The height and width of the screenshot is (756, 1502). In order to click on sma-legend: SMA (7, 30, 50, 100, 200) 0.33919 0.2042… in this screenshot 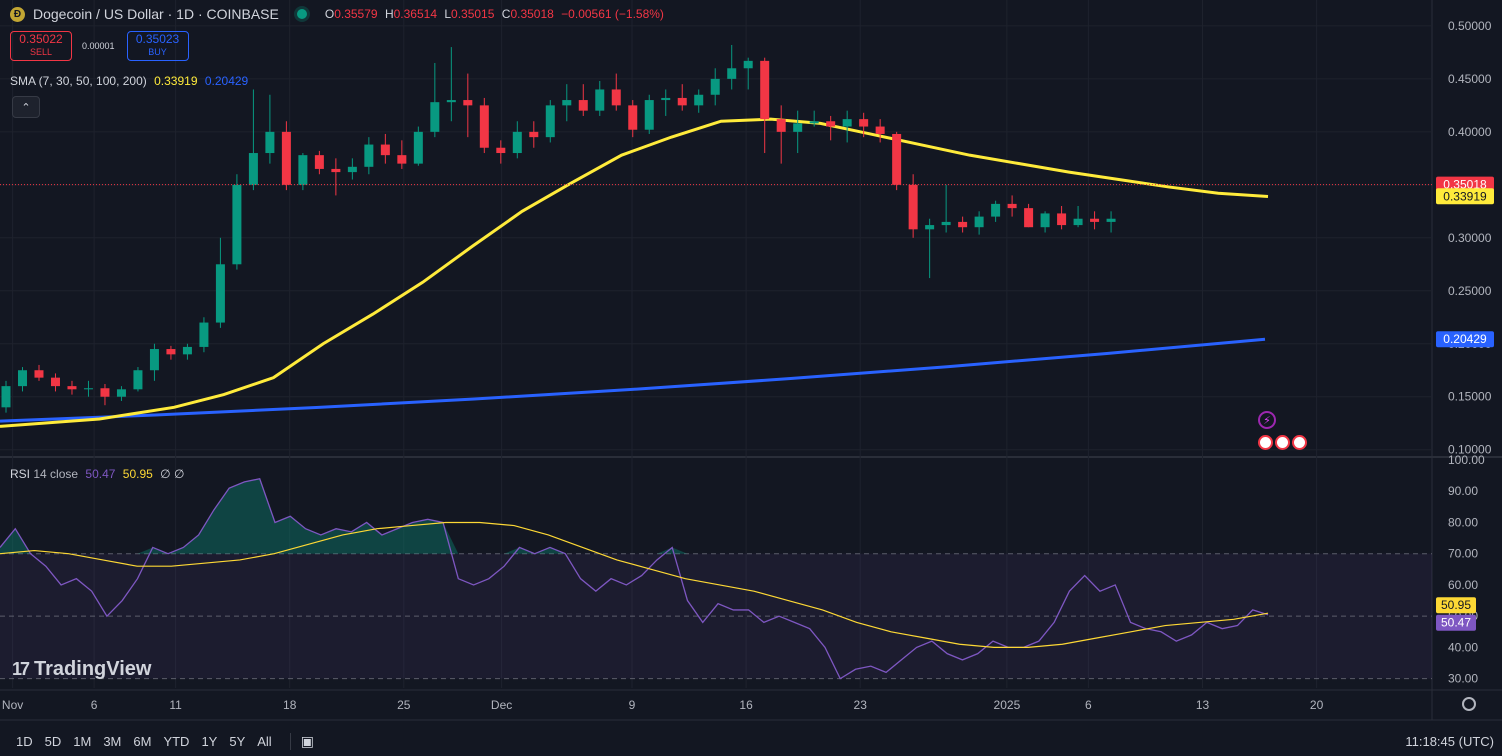, I will do `click(129, 81)`.